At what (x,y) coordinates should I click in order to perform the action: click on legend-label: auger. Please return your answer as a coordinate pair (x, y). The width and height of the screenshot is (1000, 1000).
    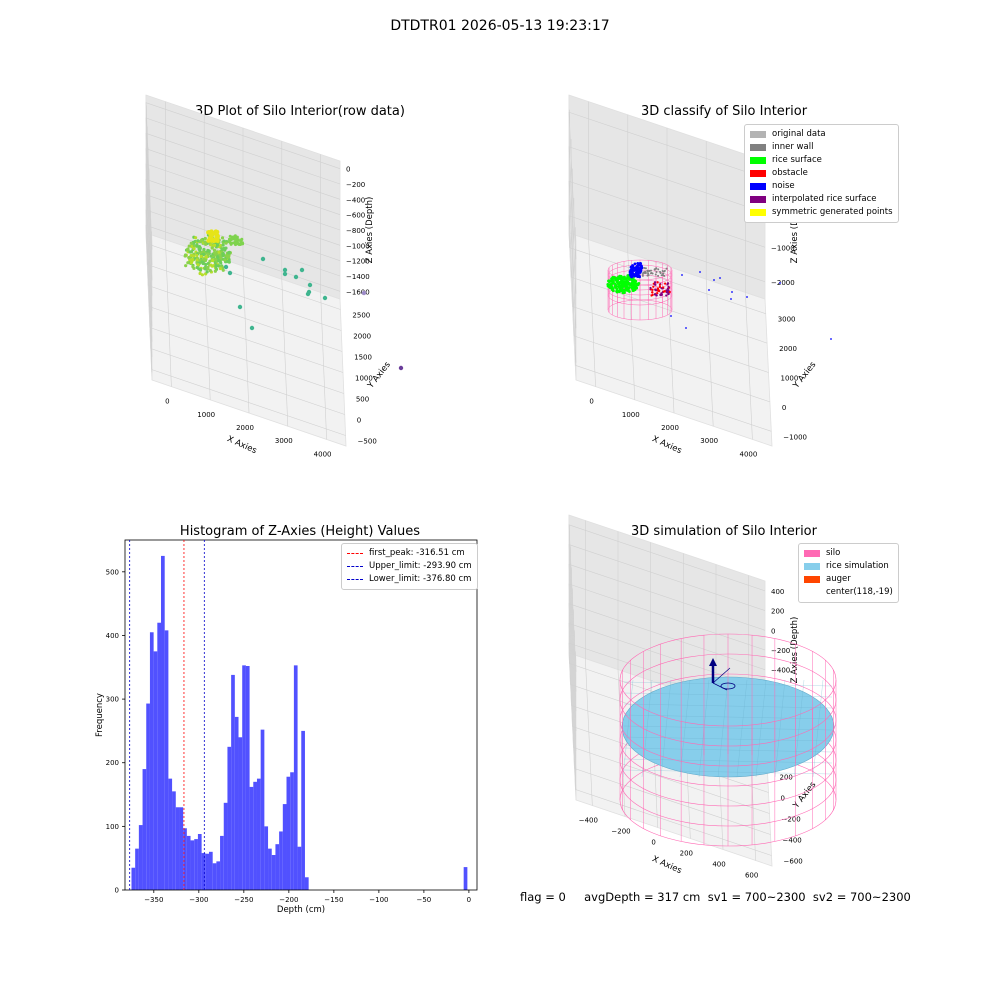
    Looking at the image, I should click on (838, 579).